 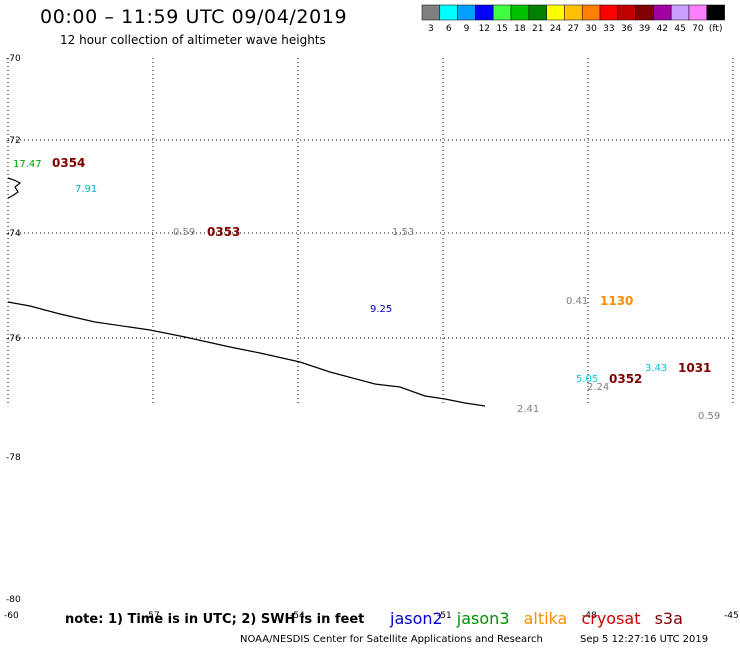 I want to click on lon-label: -57, so click(x=152, y=616).